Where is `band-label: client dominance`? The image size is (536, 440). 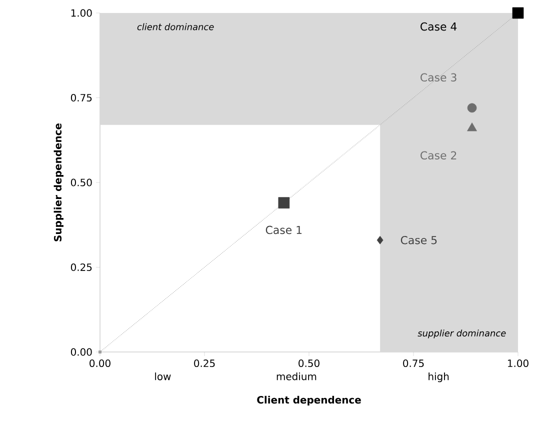
band-label: client dominance is located at coordinates (175, 26).